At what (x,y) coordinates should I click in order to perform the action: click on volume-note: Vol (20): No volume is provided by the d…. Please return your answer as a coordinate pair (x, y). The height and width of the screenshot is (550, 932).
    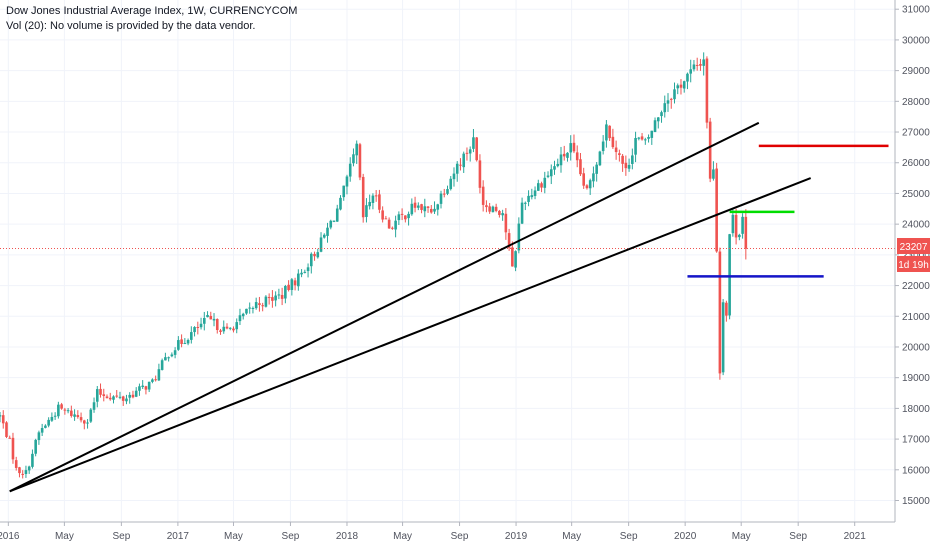
    Looking at the image, I should click on (131, 26).